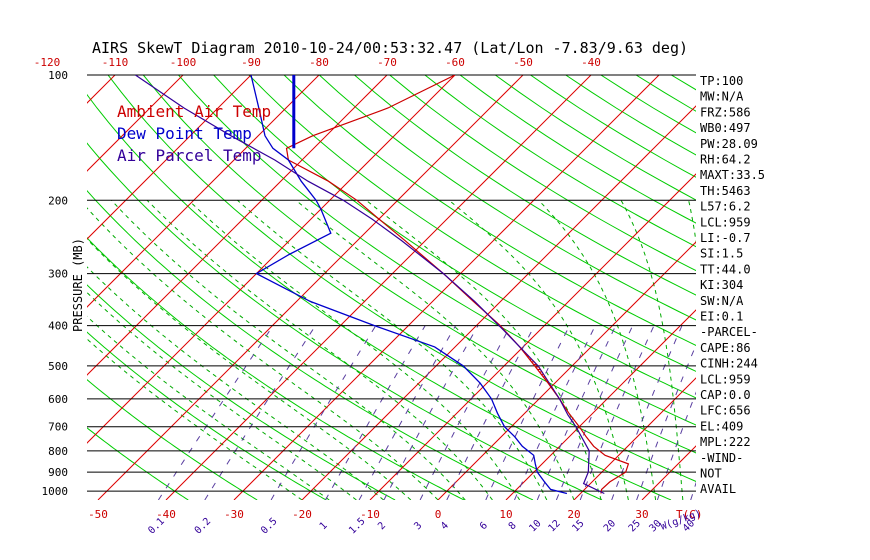 This screenshot has height=560, width=870. What do you see at coordinates (387, 62) in the screenshot?
I see `top-temp-tick-label: -70` at bounding box center [387, 62].